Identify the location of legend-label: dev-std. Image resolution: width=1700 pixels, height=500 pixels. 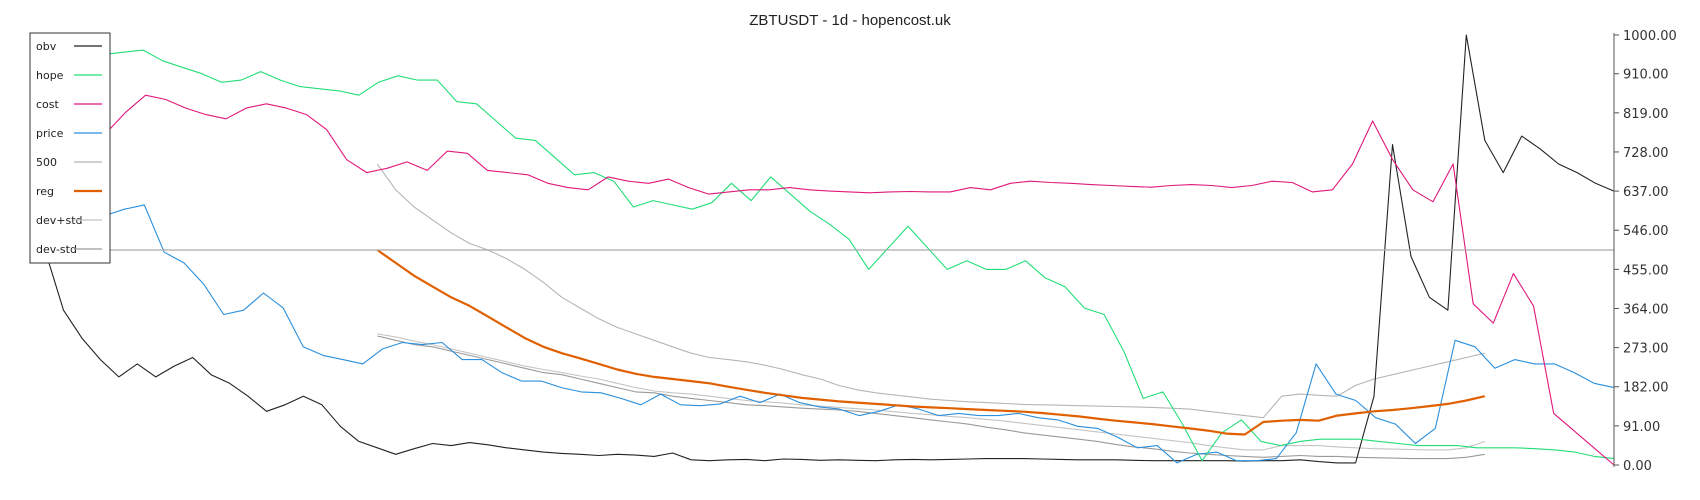
(56, 249).